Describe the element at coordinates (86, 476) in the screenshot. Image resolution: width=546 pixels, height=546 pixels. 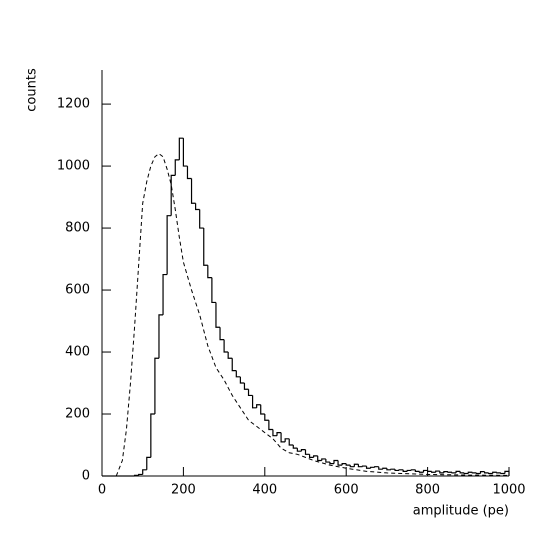
I see `y-tick-label: 0` at that location.